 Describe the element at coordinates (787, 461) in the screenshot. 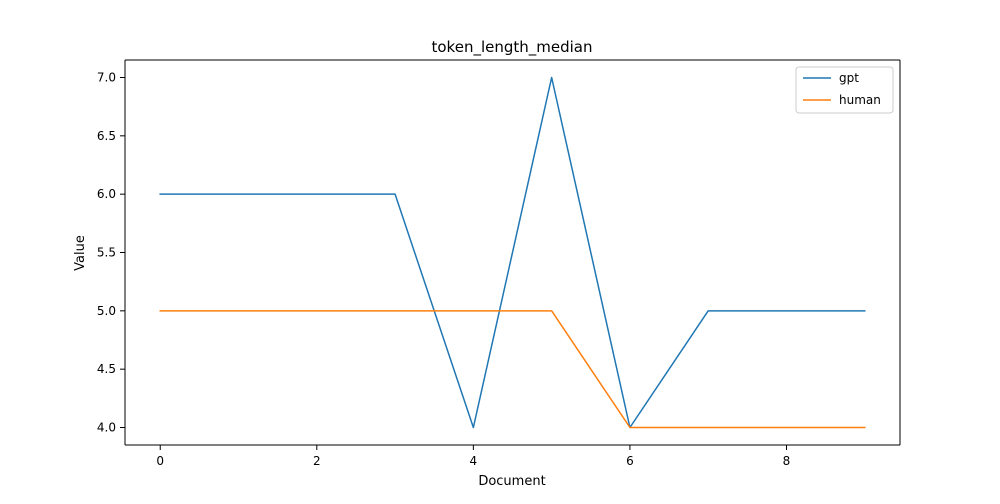

I see `x-tick-label: 8` at that location.